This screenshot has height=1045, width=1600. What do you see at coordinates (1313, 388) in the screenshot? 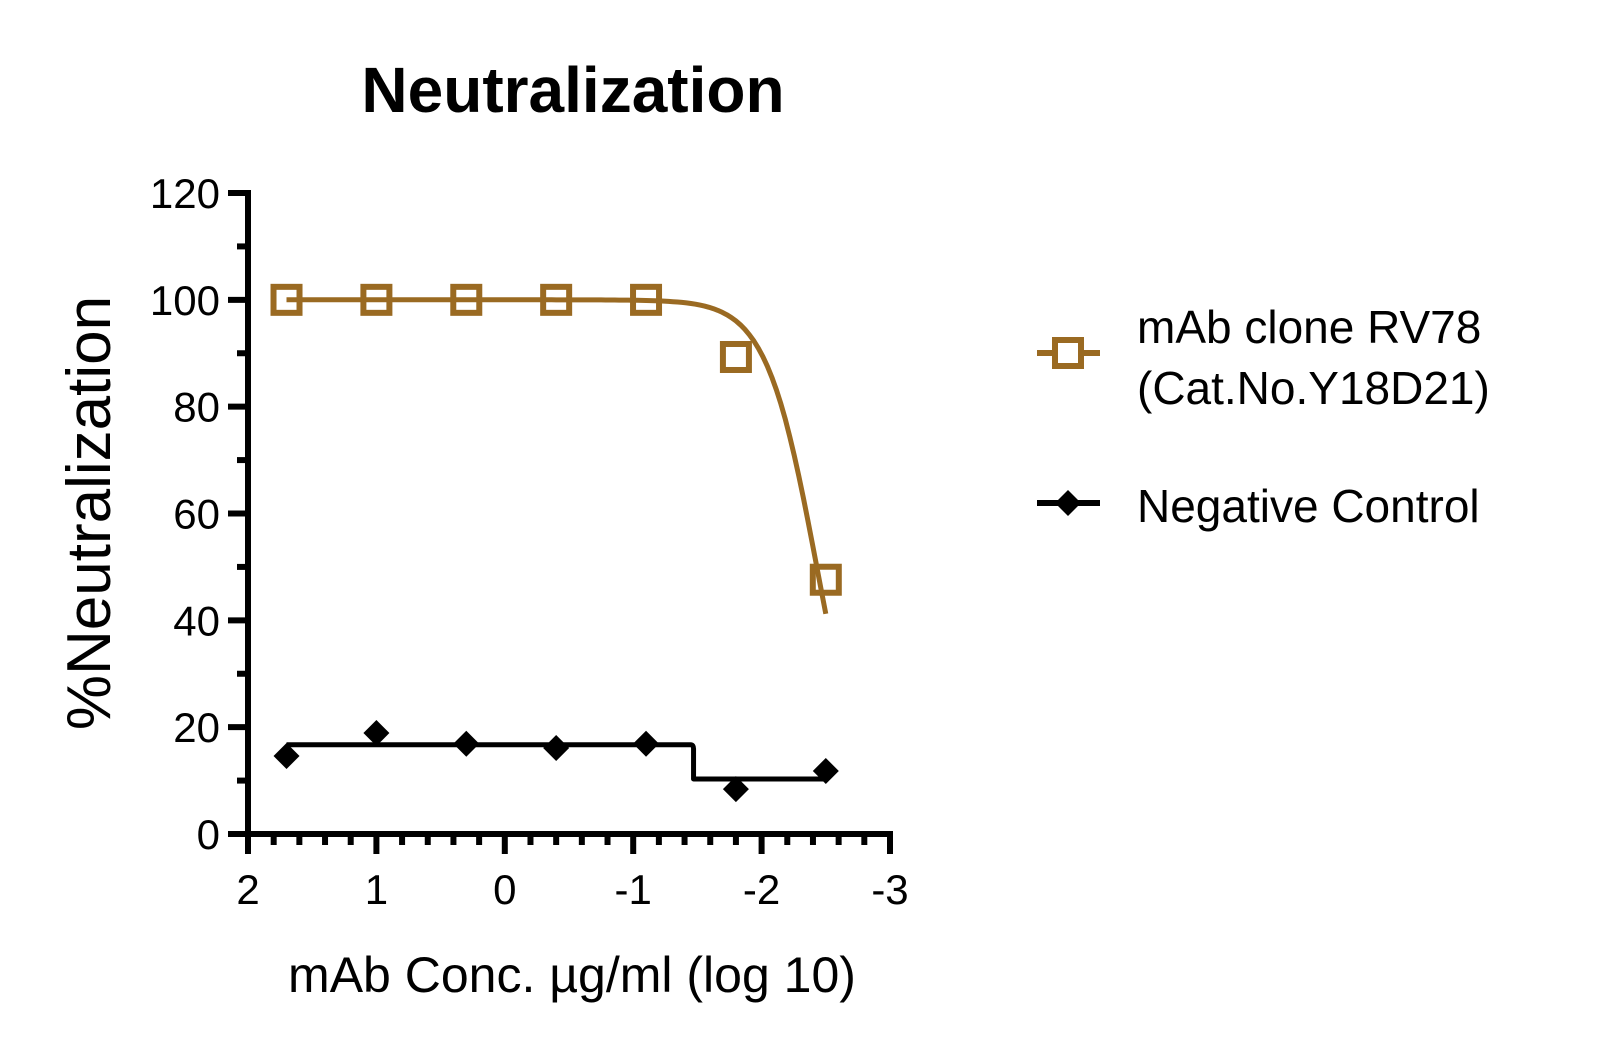
I see `legend-label: (Cat.No.Y18D21)` at bounding box center [1313, 388].